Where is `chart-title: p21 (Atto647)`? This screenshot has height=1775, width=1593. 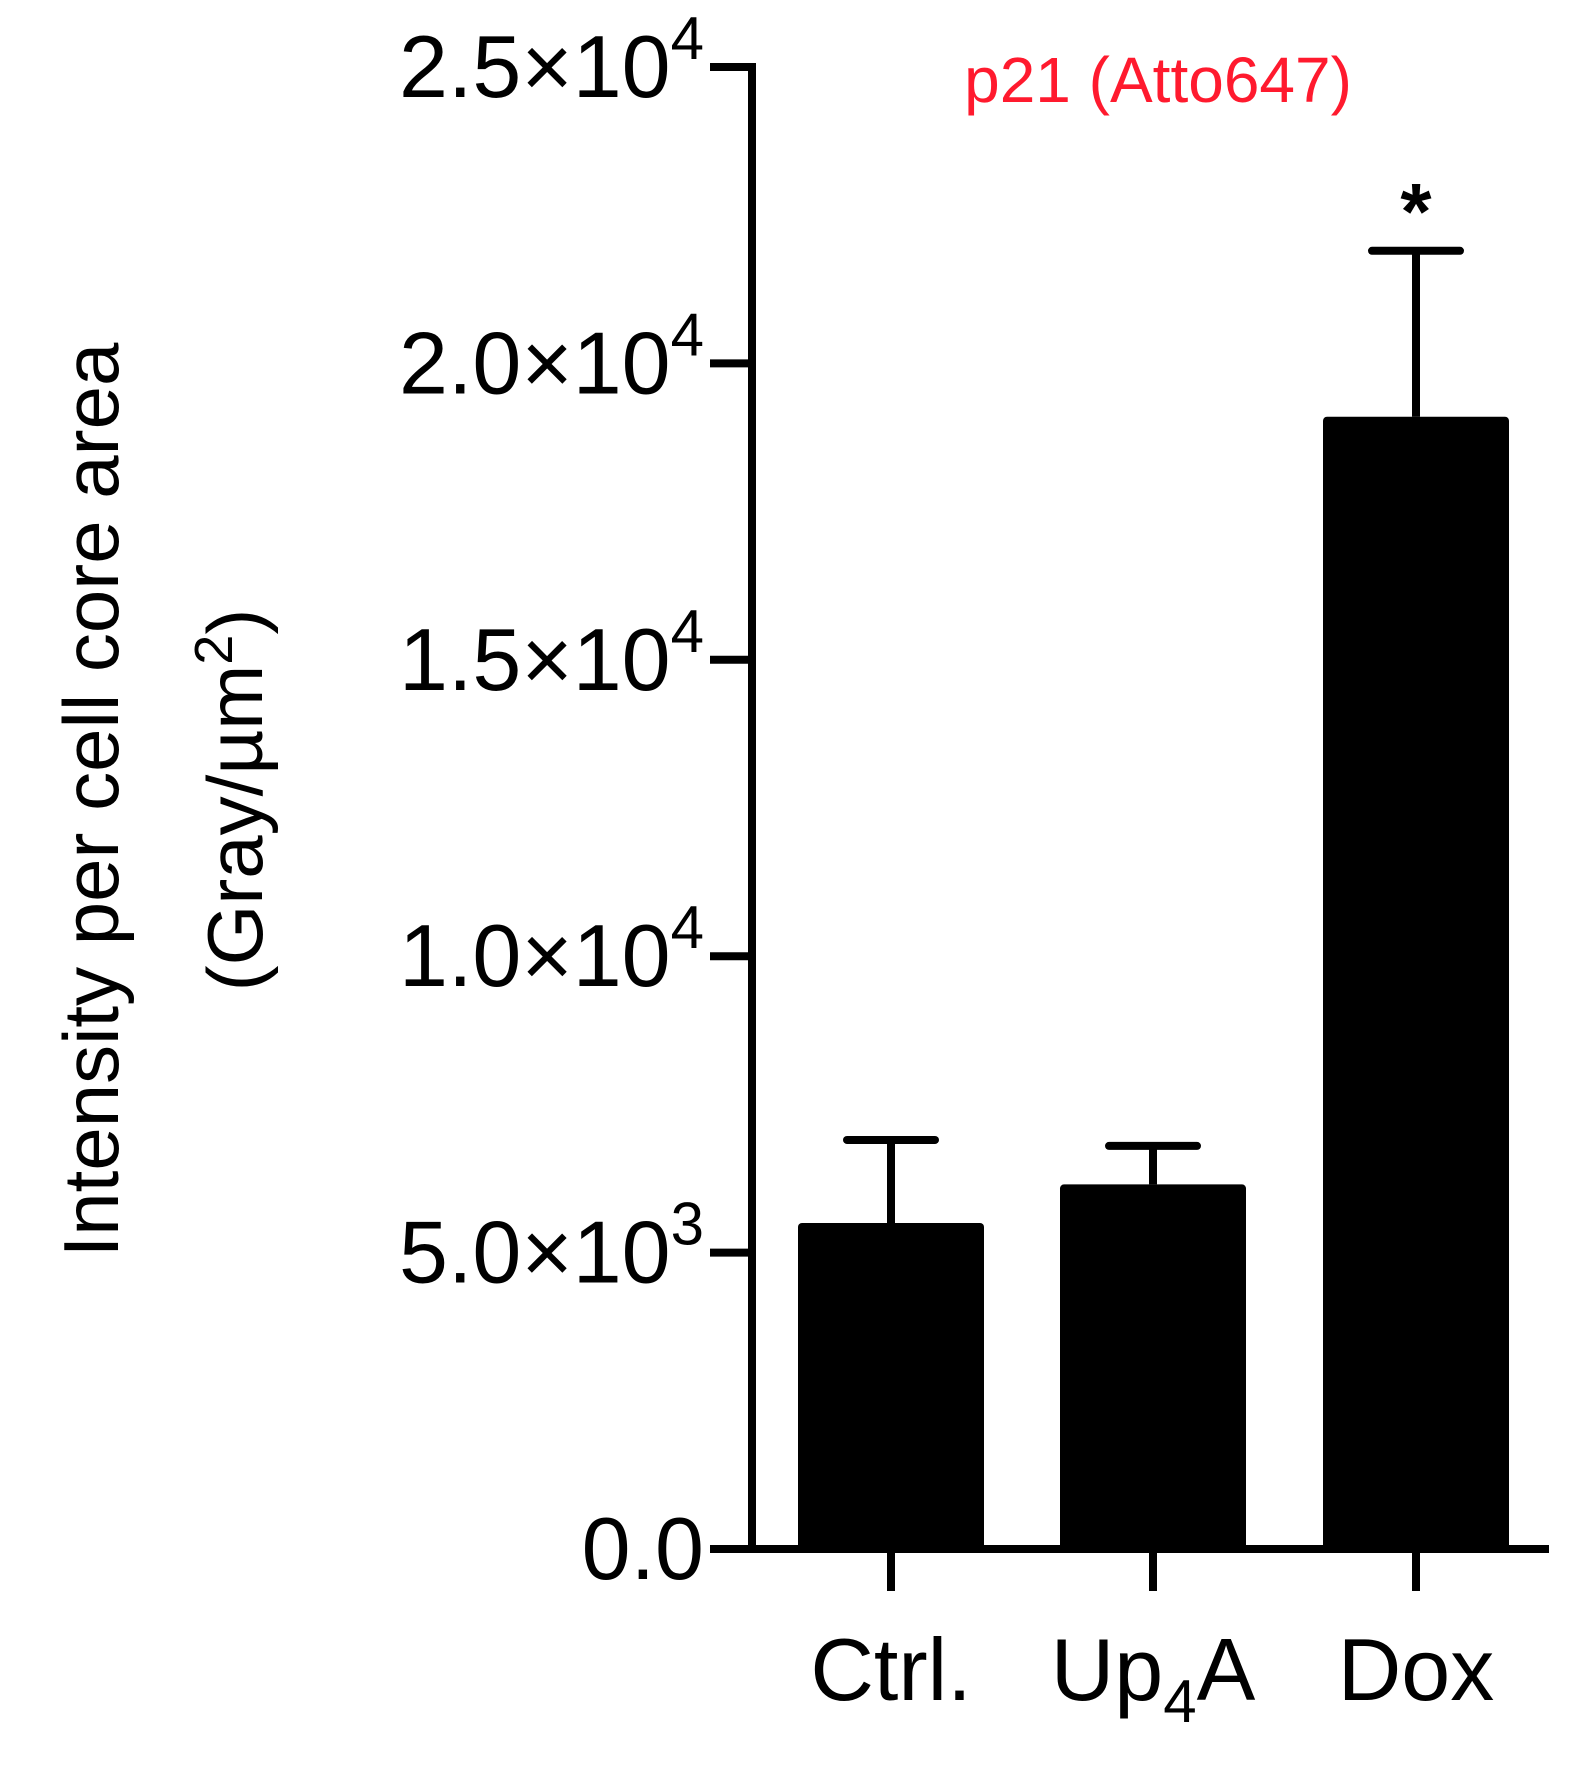 chart-title: p21 (Atto647) is located at coordinates (1158, 80).